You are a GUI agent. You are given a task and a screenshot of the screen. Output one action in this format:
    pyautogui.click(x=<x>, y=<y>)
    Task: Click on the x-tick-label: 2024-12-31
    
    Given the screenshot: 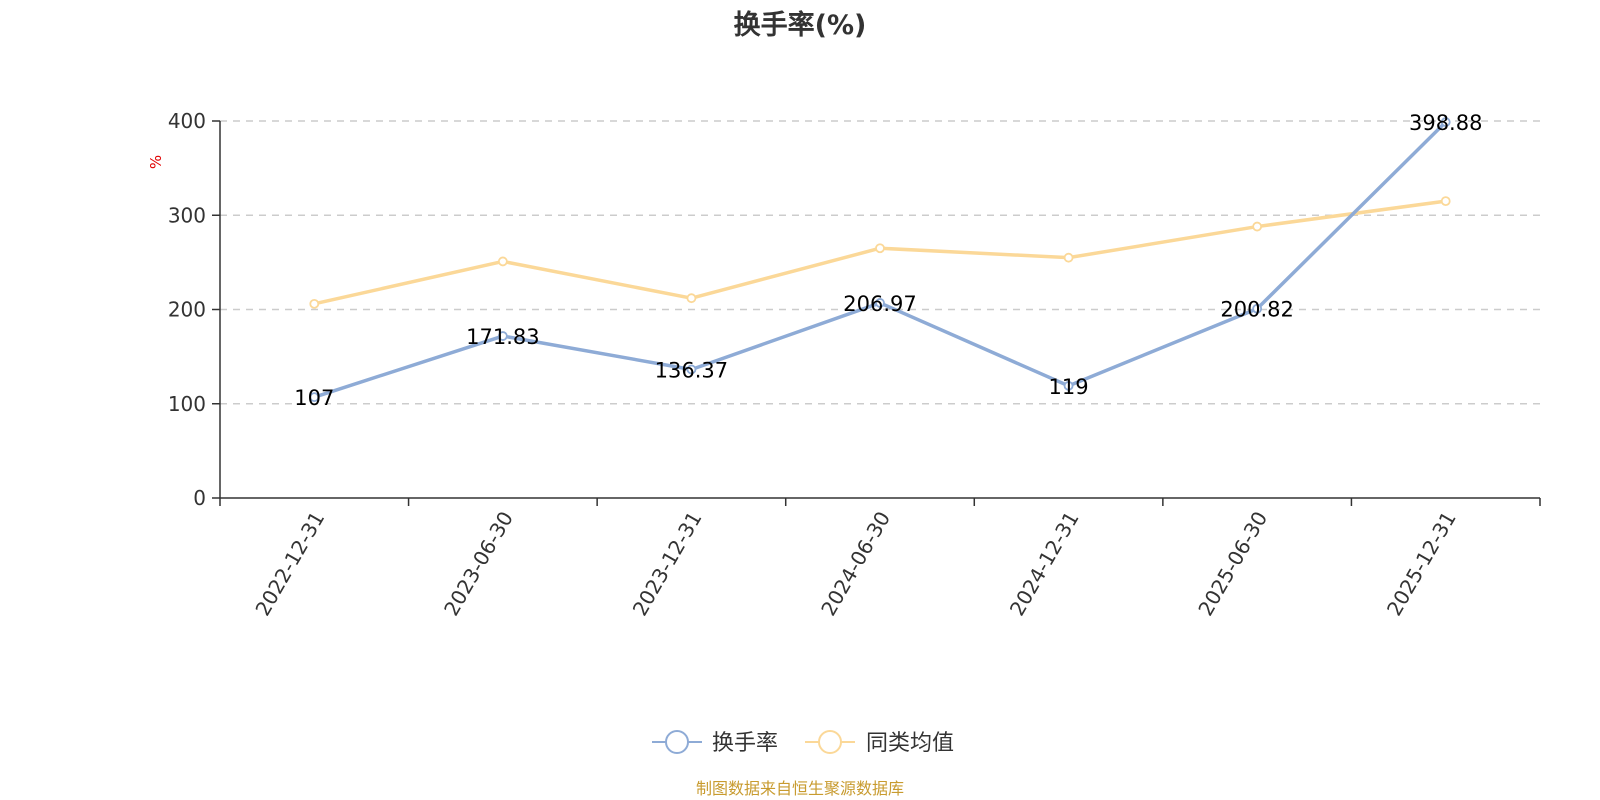 What is the action you would take?
    pyautogui.click(x=1044, y=563)
    